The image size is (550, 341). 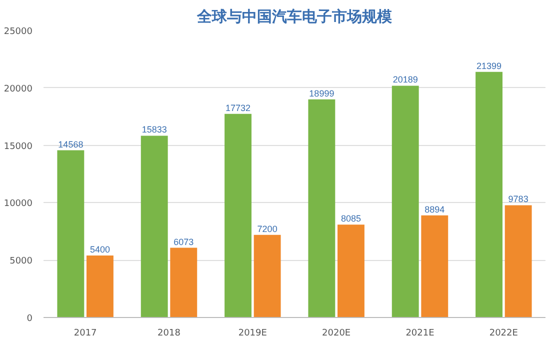 What do you see at coordinates (18, 204) in the screenshot?
I see `y-tick-label: 10000` at bounding box center [18, 204].